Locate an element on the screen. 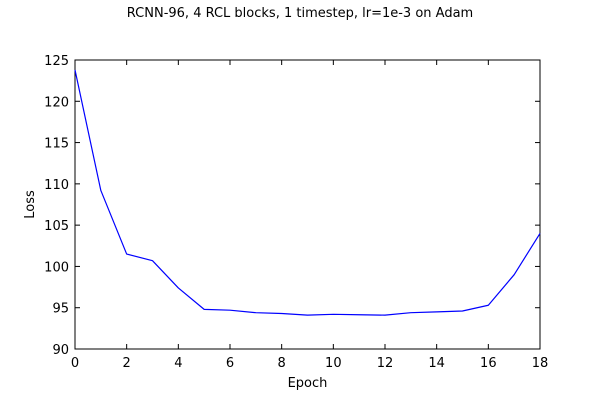 This screenshot has width=600, height=400. x-tick-label: 12 is located at coordinates (385, 363).